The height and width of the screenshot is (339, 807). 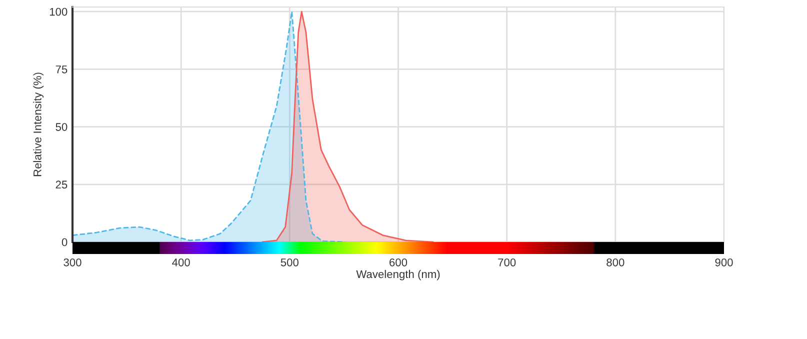 I want to click on x-axis-title: Wavelength (nm), so click(x=398, y=275).